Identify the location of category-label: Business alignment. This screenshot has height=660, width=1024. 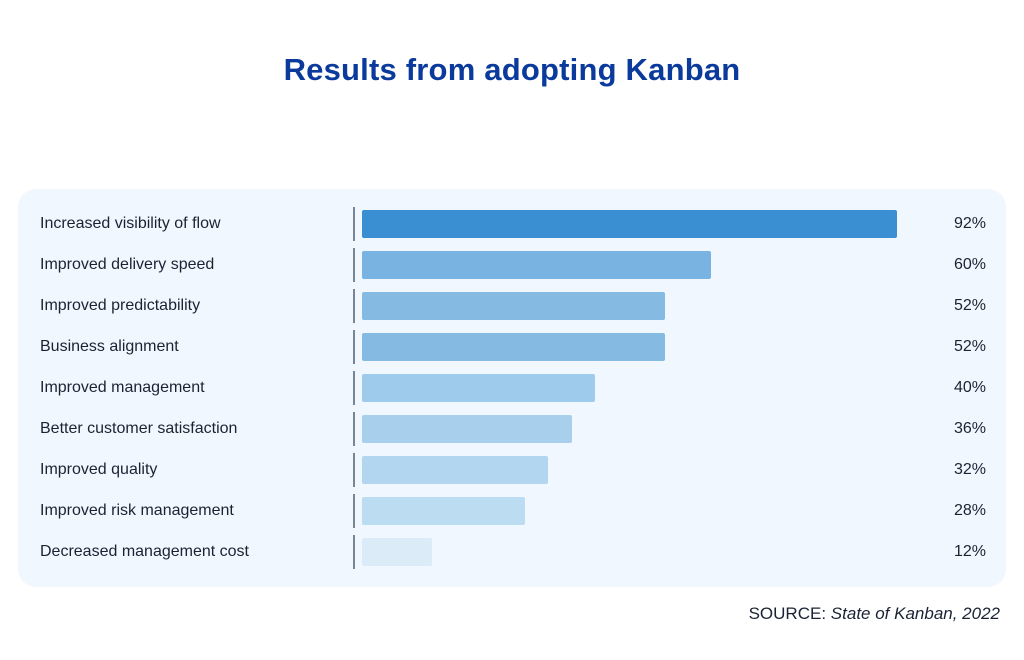
(109, 346).